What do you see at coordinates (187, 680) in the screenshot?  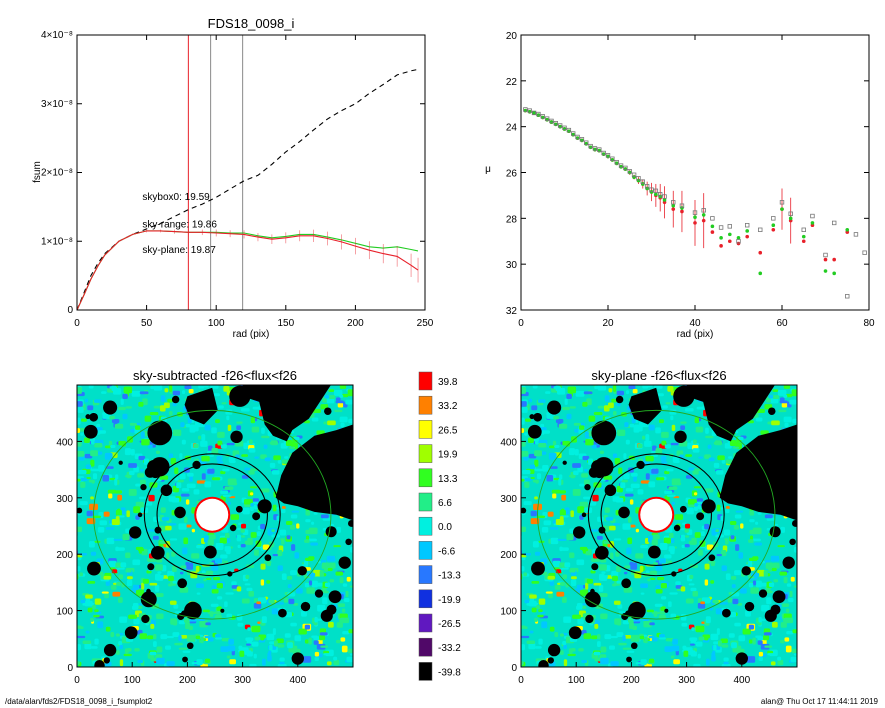 I see `image-xtick-label: 200` at bounding box center [187, 680].